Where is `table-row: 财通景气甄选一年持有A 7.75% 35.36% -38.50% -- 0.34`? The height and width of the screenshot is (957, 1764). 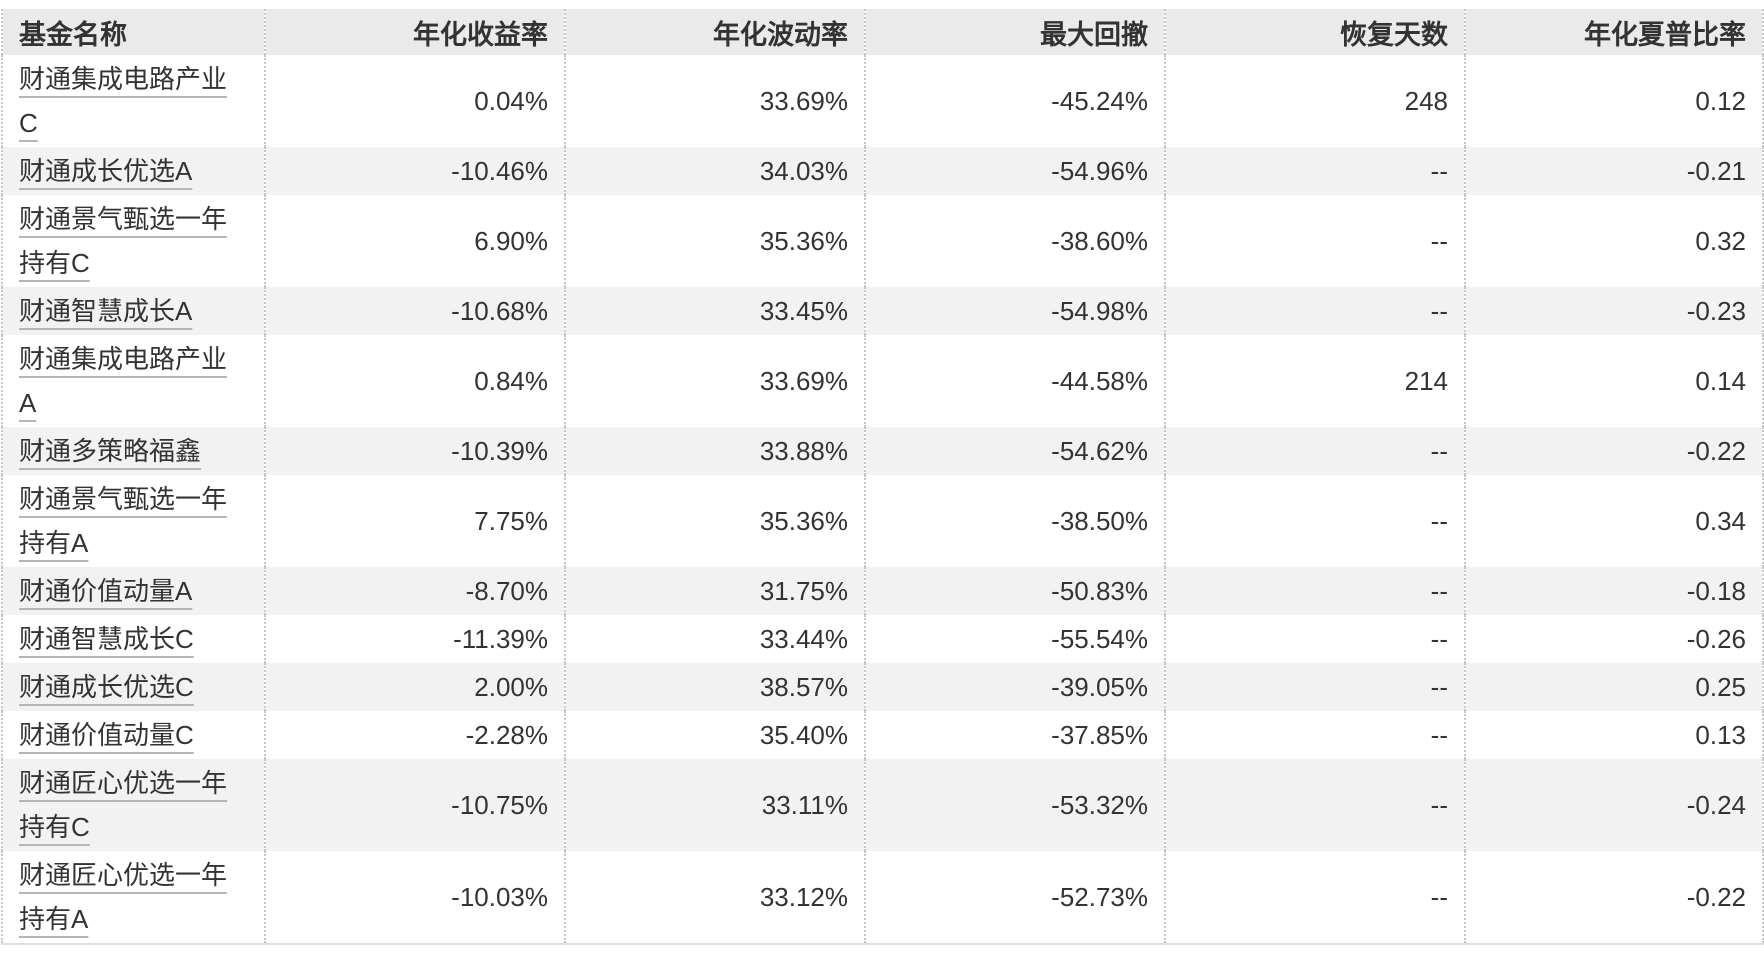
table-row: 财通景气甄选一年持有A 7.75% 35.36% -38.50% -- 0.34 is located at coordinates (883, 521).